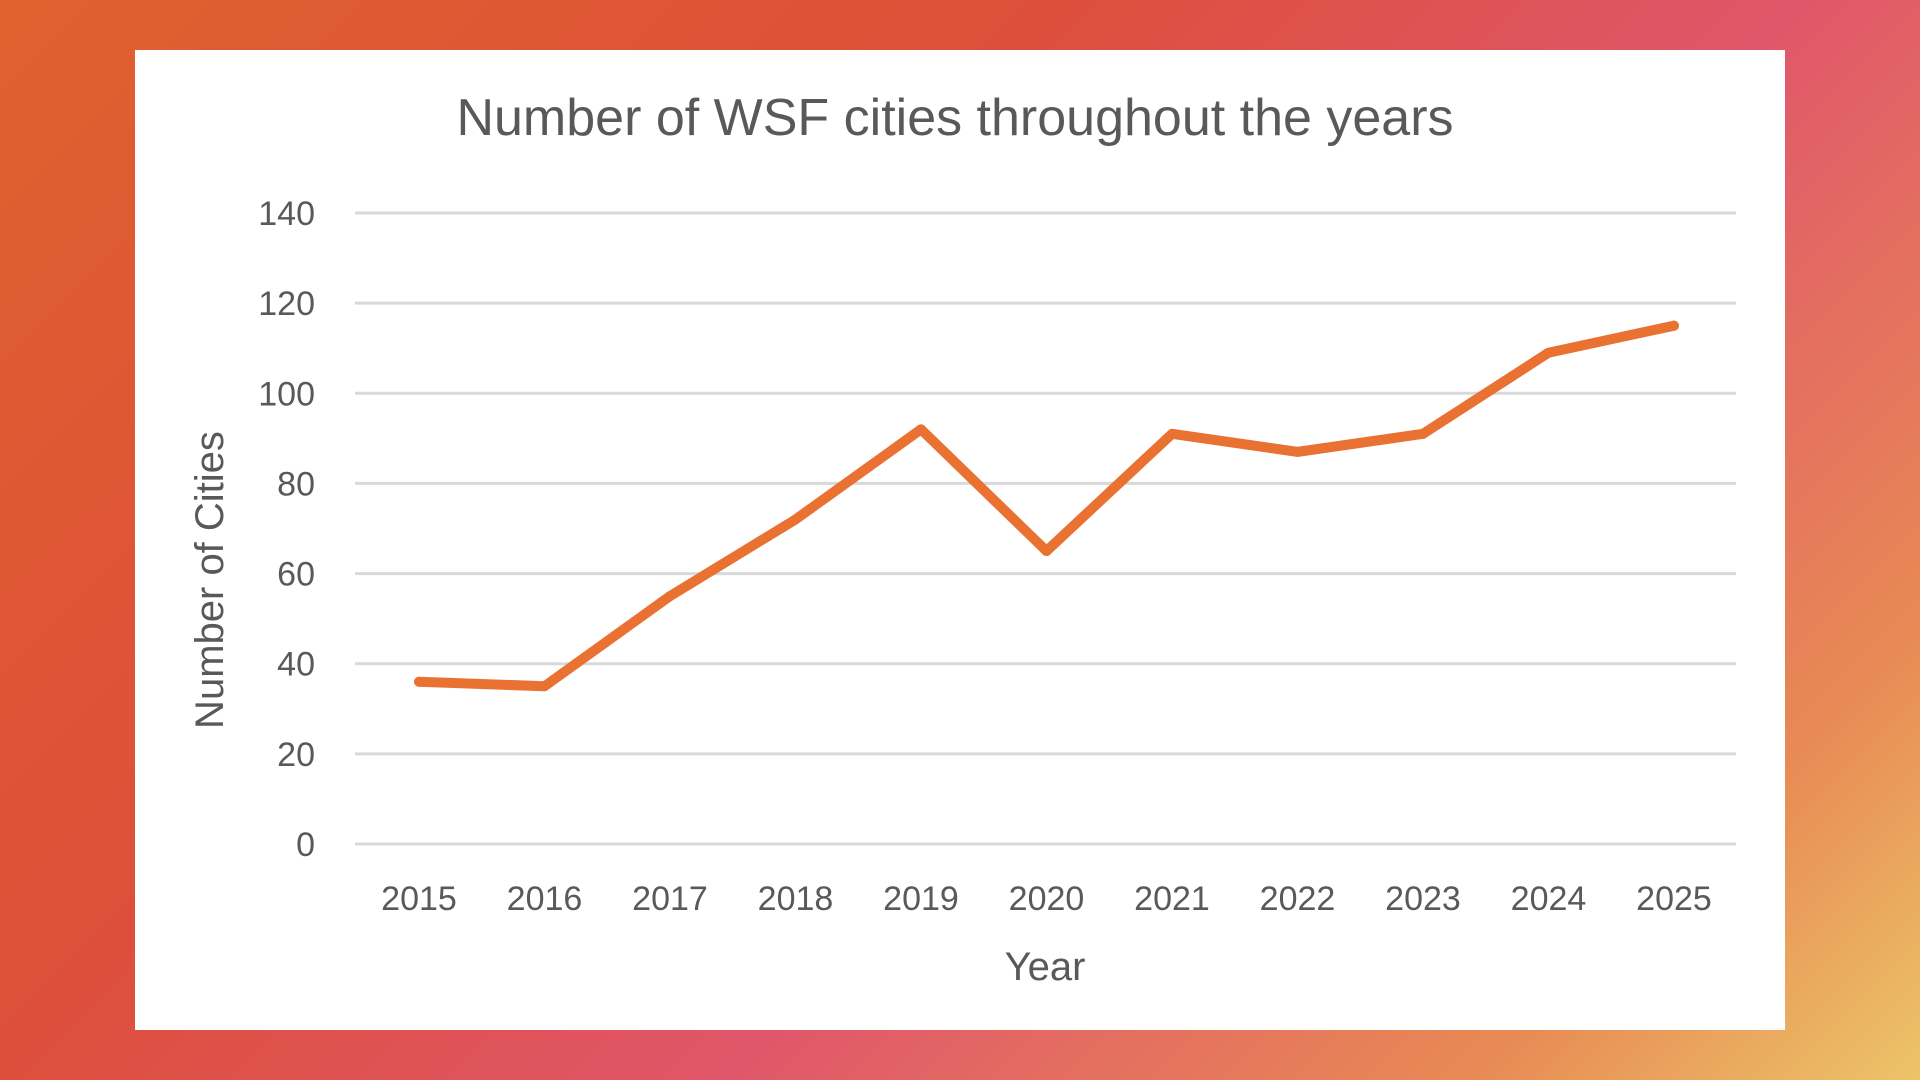 Image resolution: width=1920 pixels, height=1080 pixels. What do you see at coordinates (670, 899) in the screenshot?
I see `x-tick-label: 2017` at bounding box center [670, 899].